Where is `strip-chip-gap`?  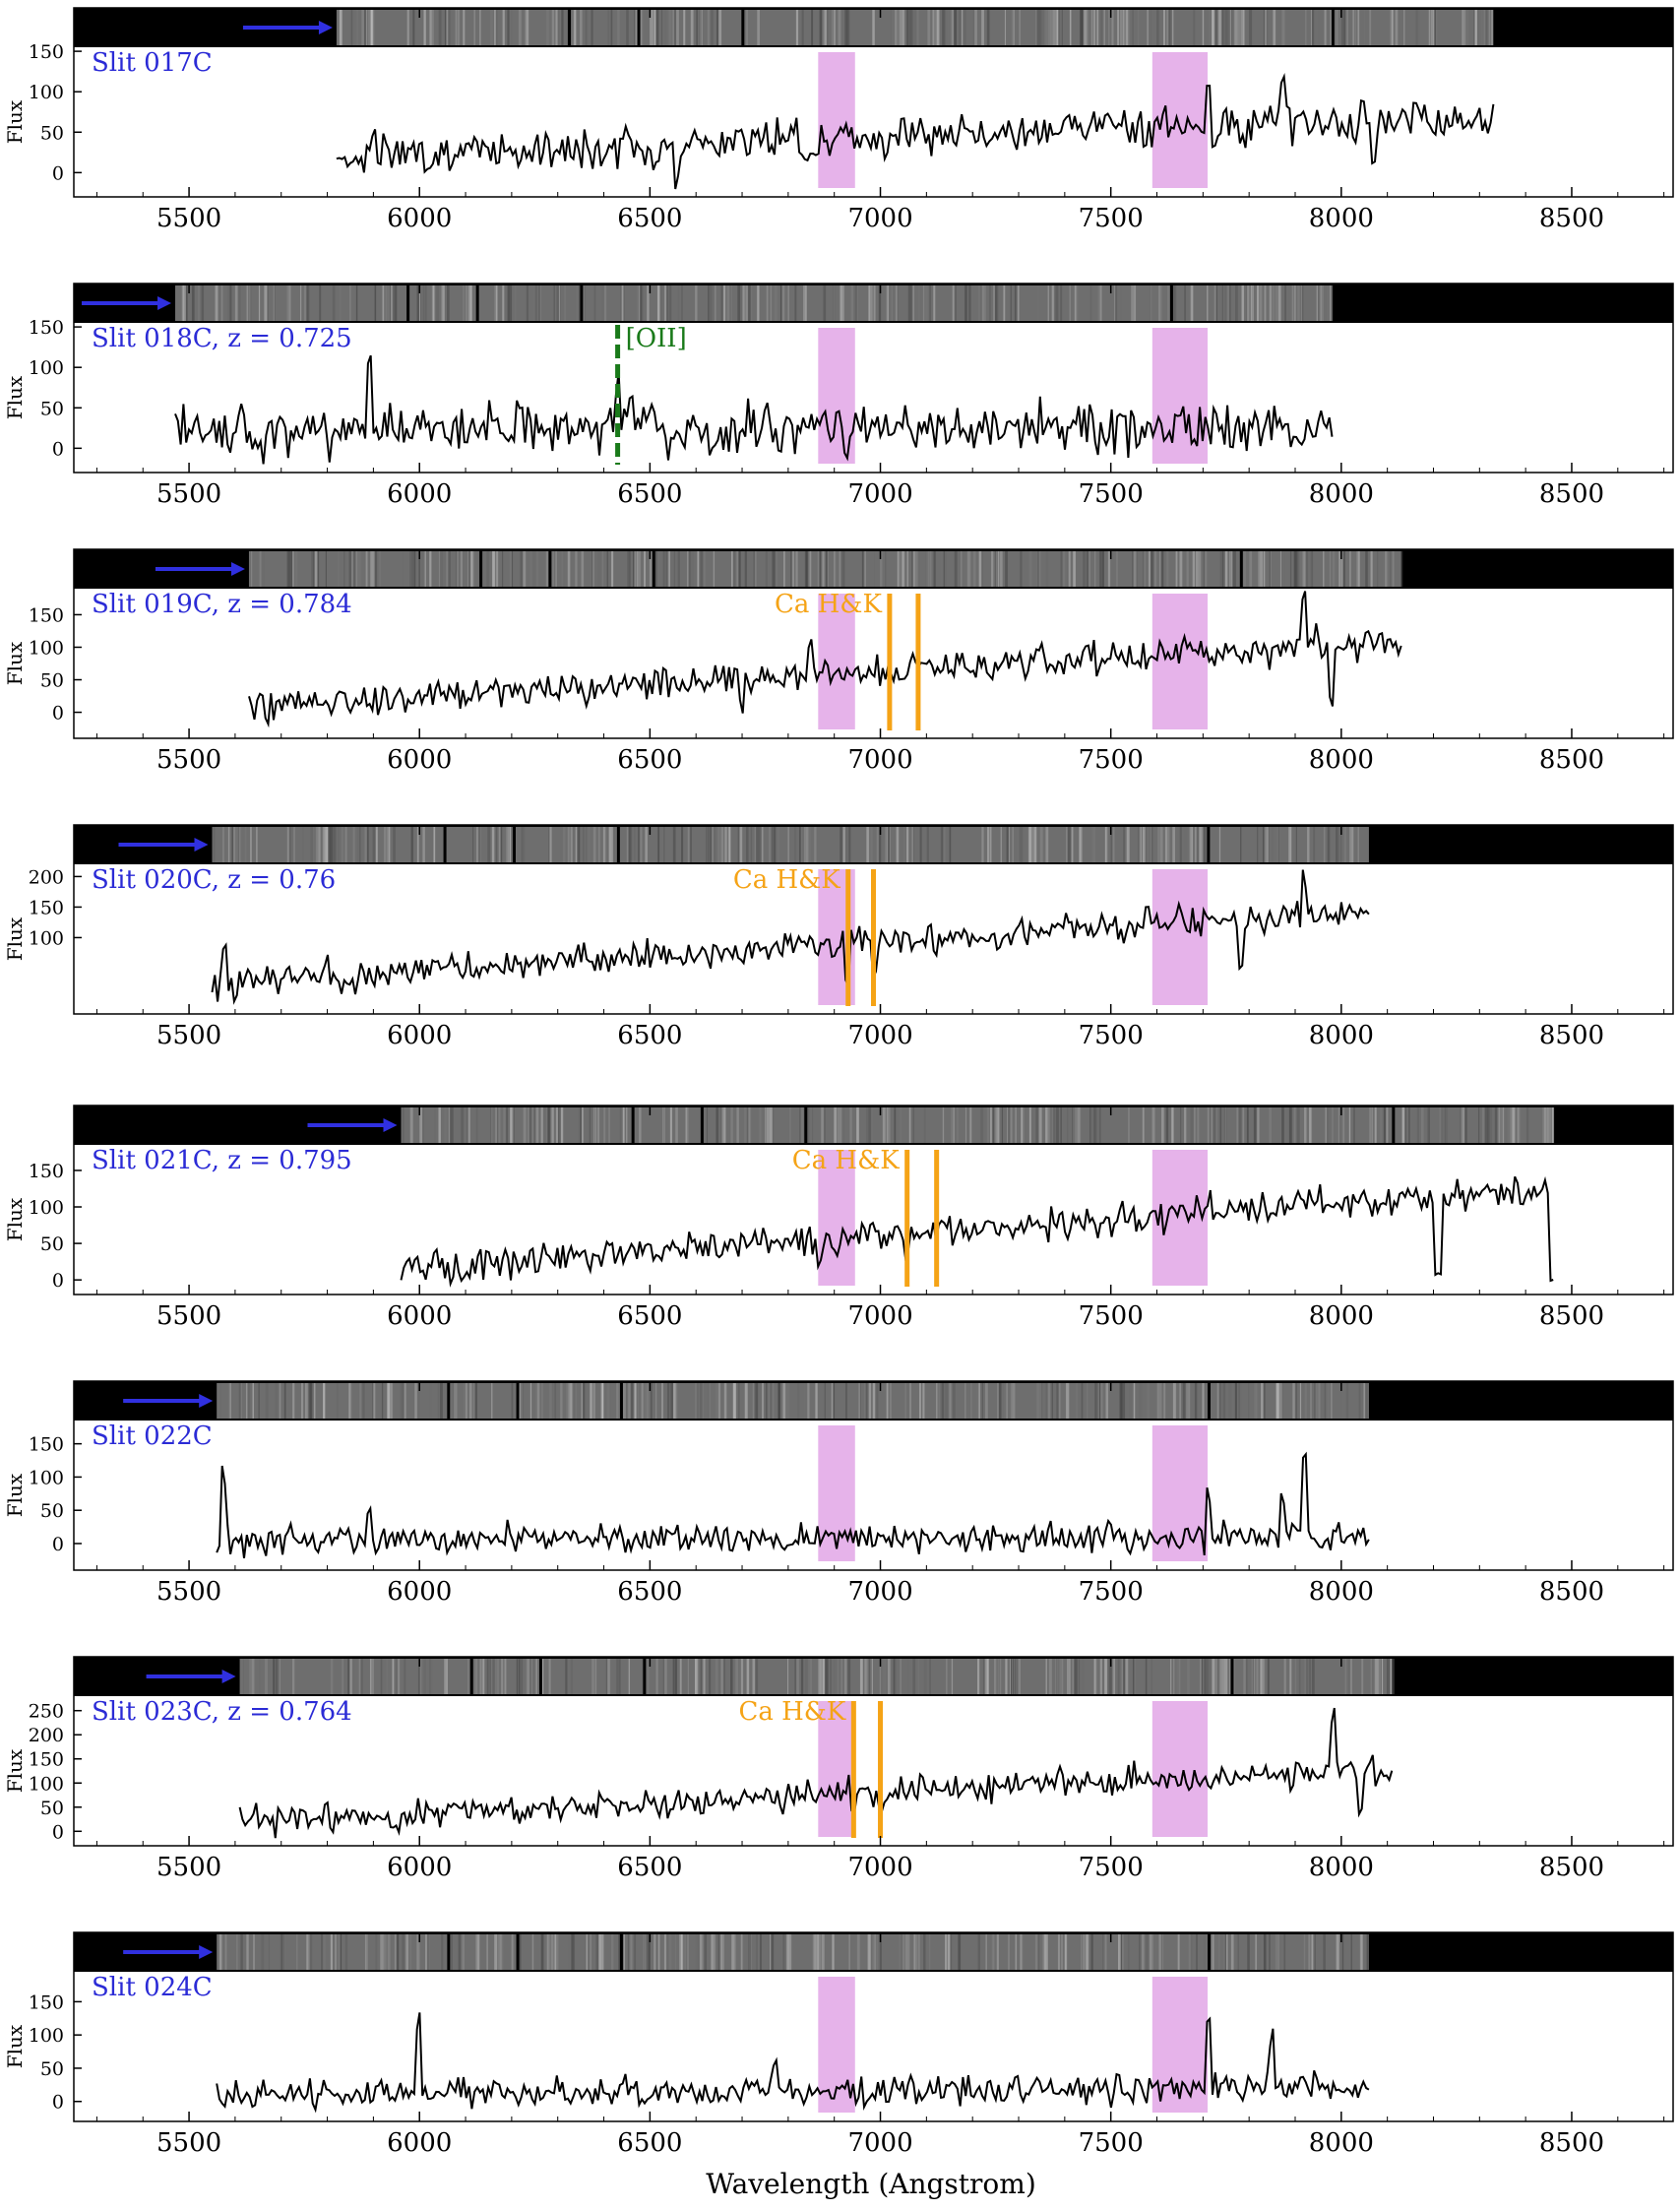
strip-chip-gap is located at coordinates (518, 1952).